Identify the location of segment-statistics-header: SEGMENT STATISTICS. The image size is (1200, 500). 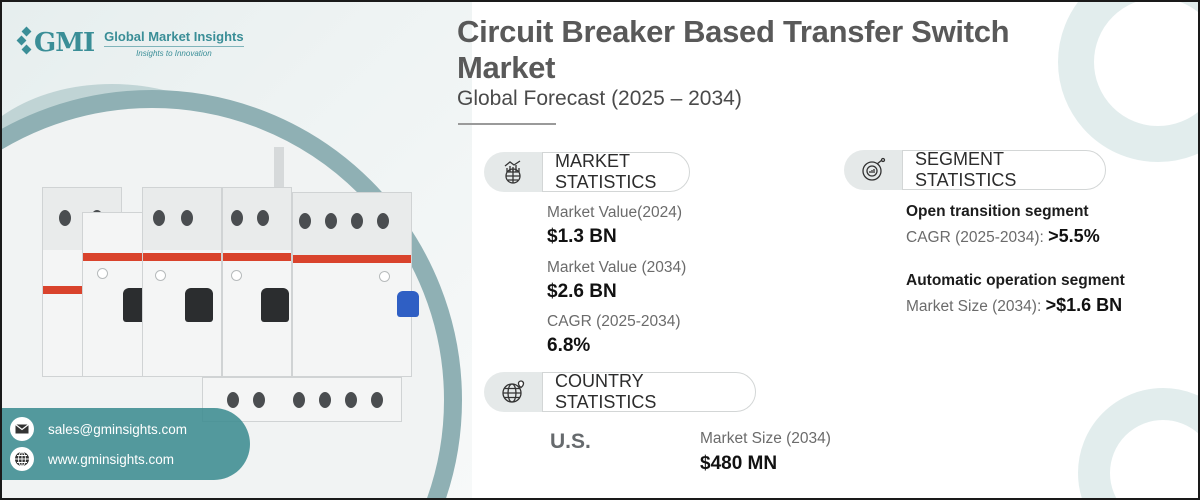
(975, 169).